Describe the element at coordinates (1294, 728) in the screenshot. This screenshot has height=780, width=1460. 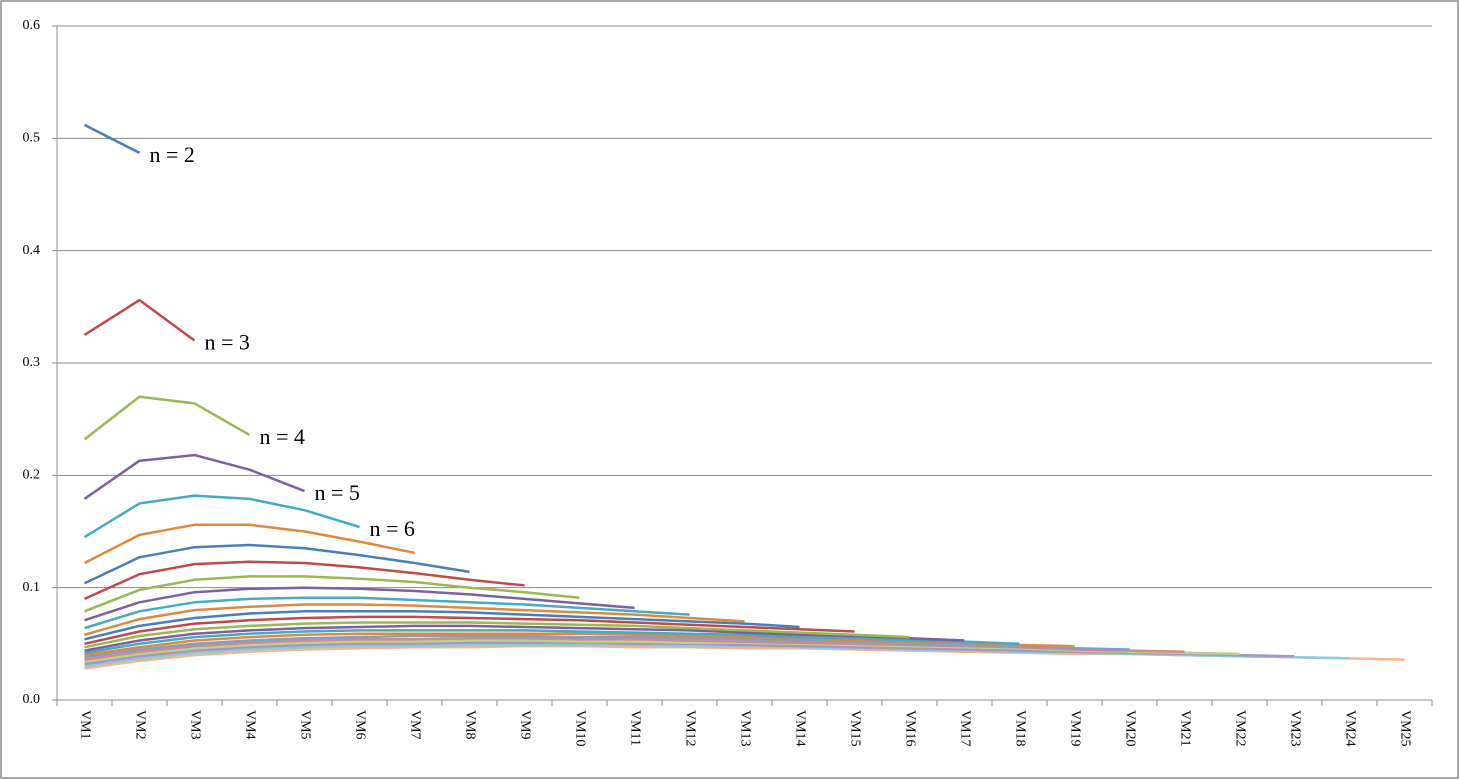
I see `x-tick-label: VM23` at that location.